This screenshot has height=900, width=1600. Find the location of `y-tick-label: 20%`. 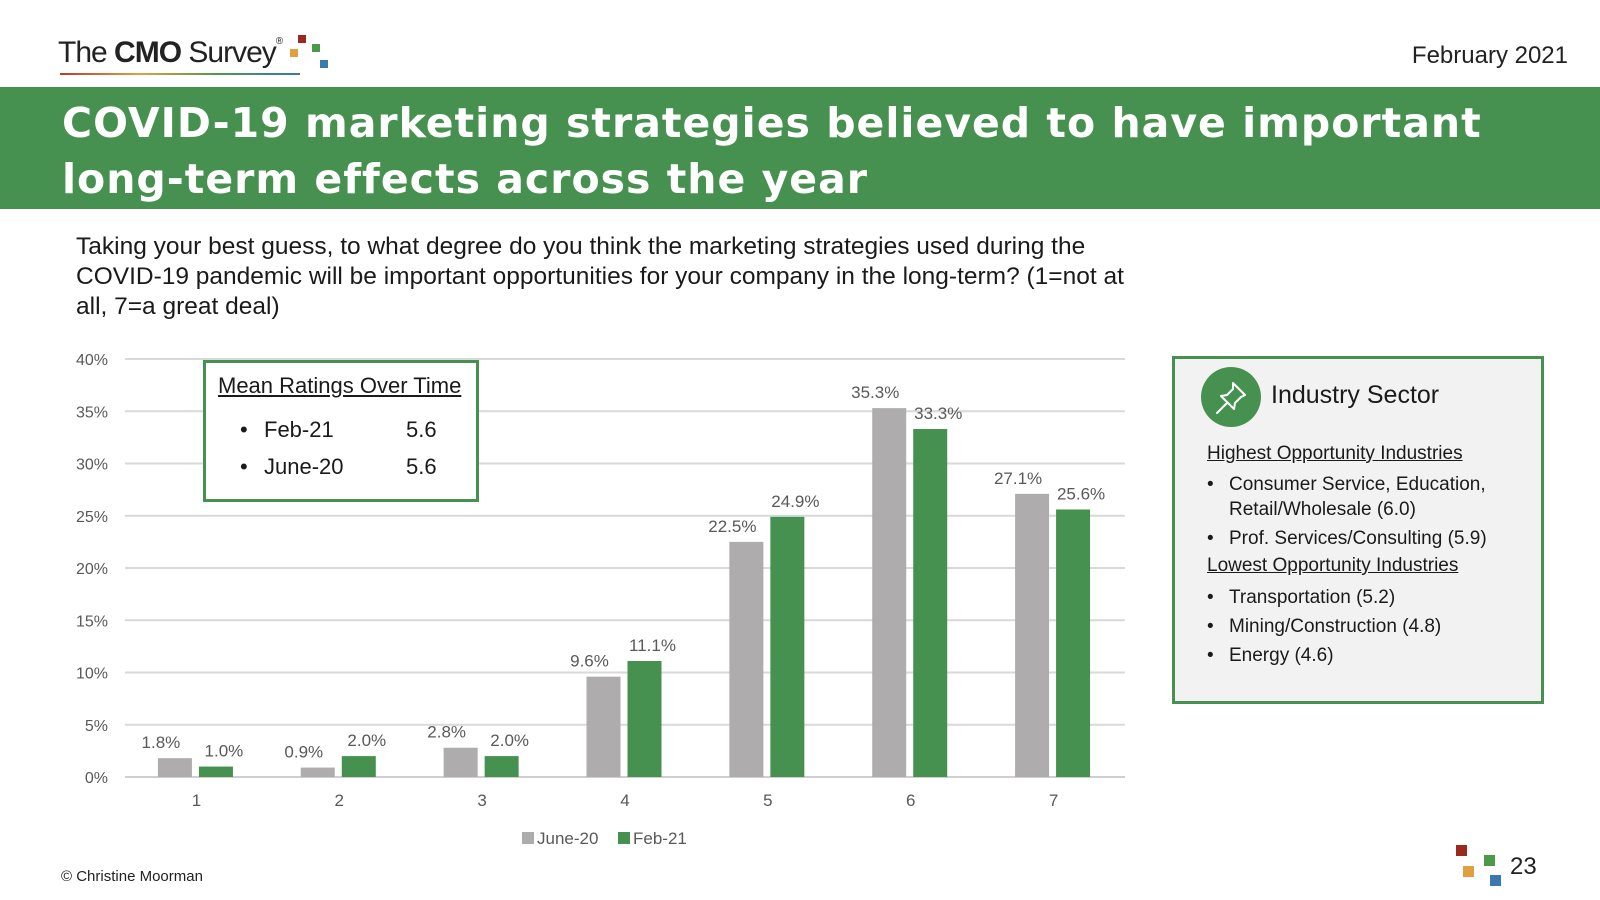

y-tick-label: 20% is located at coordinates (92, 569).